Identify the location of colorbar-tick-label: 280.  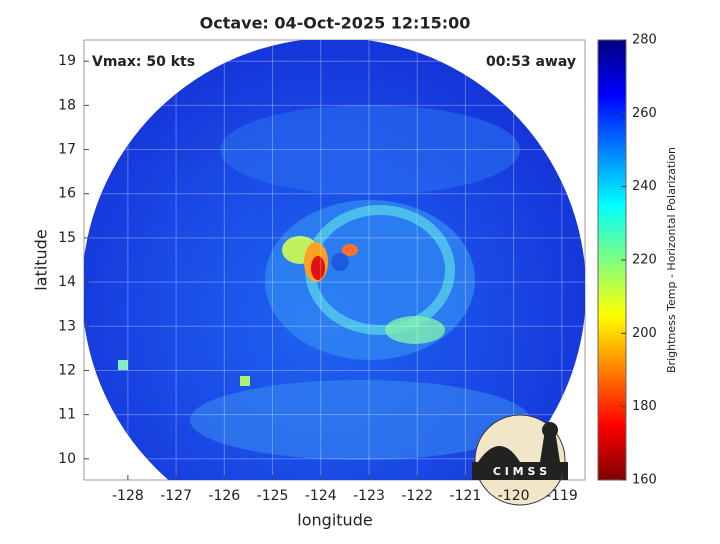
(644, 40).